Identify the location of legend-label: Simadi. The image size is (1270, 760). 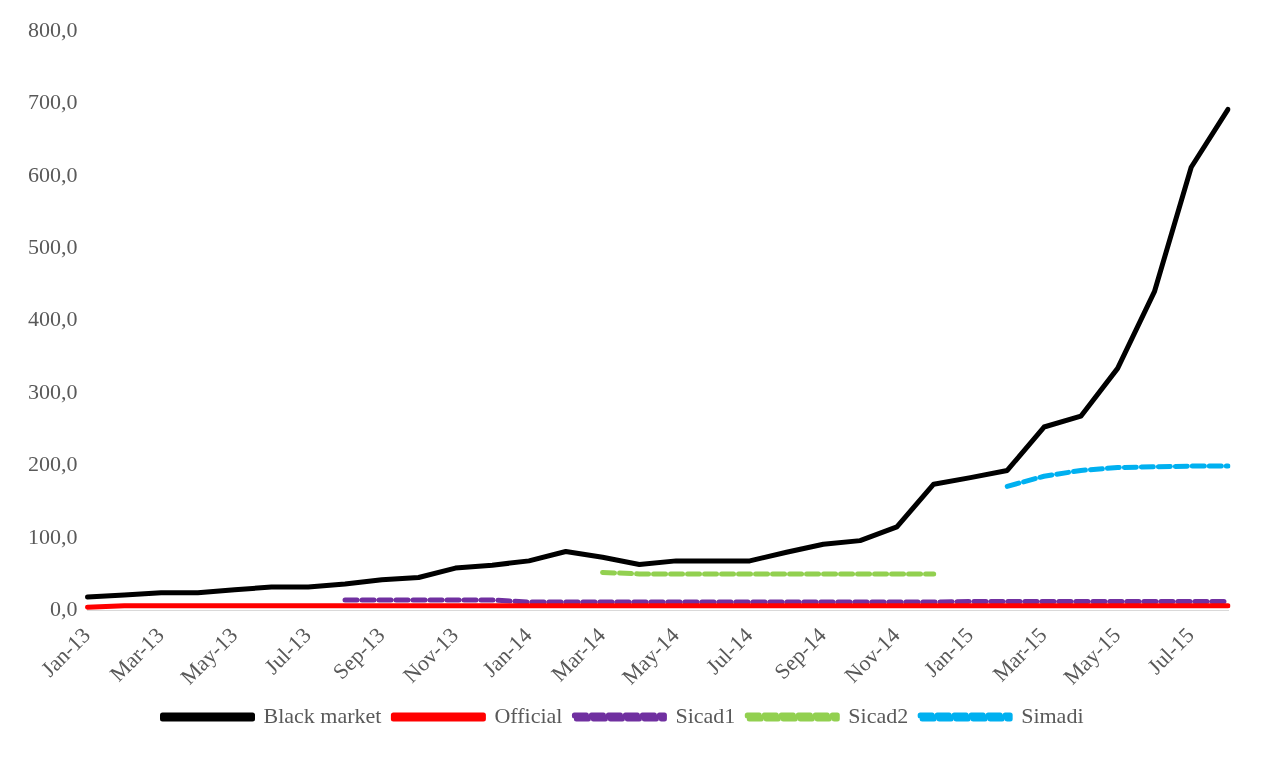
(1052, 715).